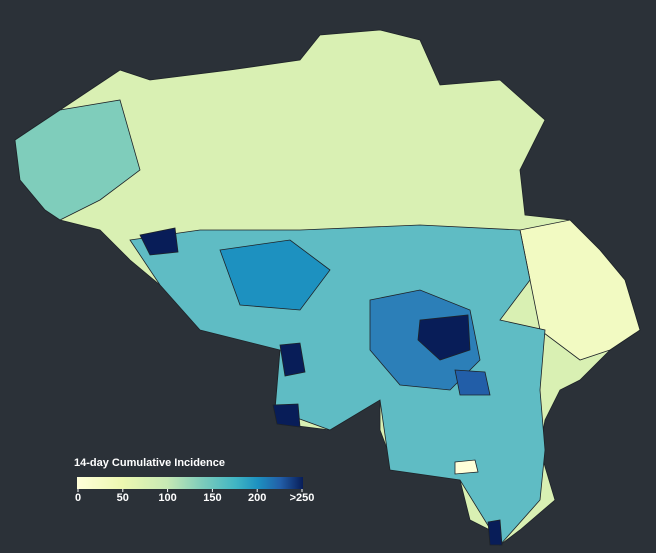 Image resolution: width=656 pixels, height=553 pixels. I want to click on tick-label: 100, so click(167, 498).